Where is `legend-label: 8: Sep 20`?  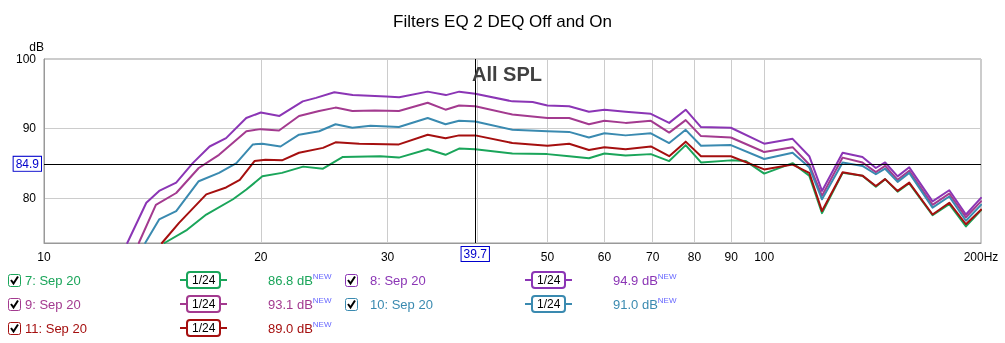 legend-label: 8: Sep 20 is located at coordinates (398, 280).